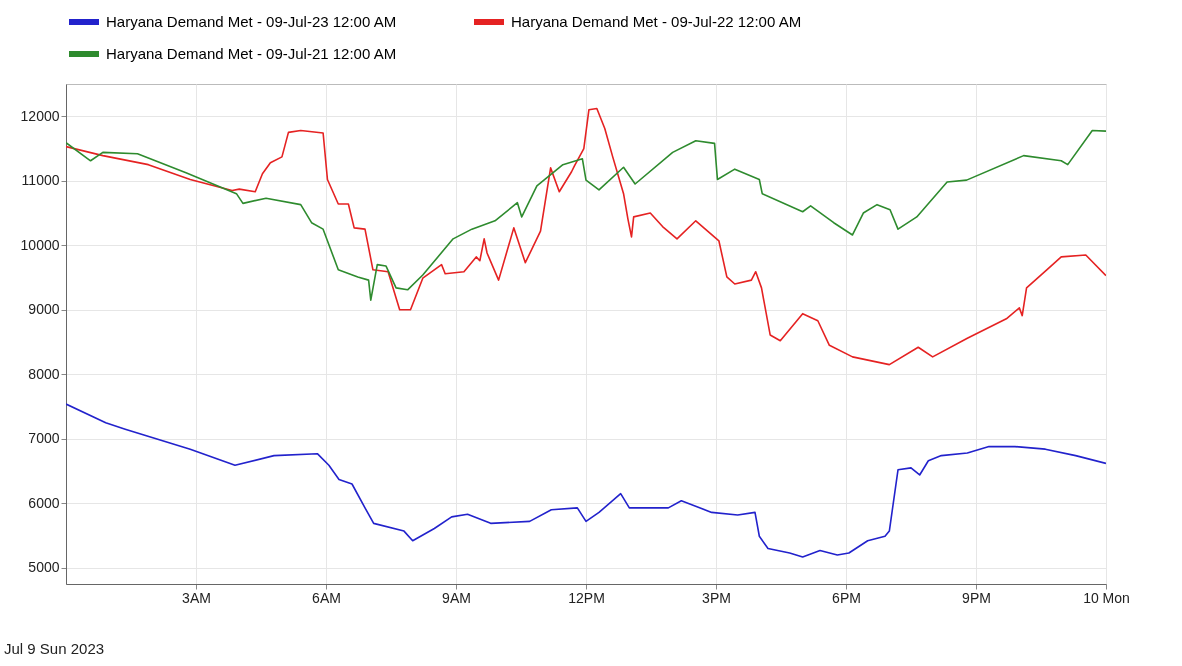 This screenshot has height=666, width=1182. I want to click on y-tick-label: 9000, so click(44, 309).